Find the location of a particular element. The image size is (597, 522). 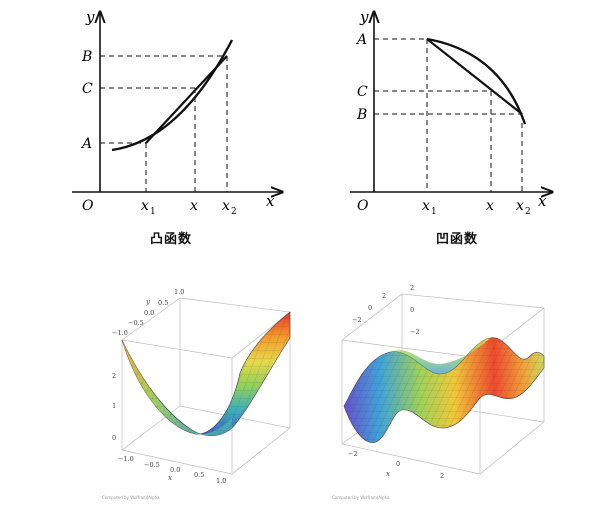

concave-caption: 凹函数 is located at coordinates (457, 239).